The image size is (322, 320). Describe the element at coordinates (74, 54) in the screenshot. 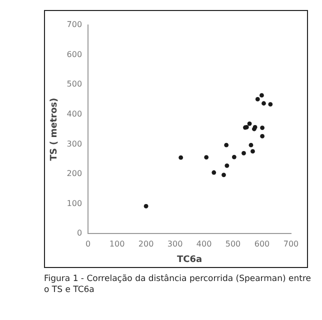

I see `y-tick-label: 600` at that location.